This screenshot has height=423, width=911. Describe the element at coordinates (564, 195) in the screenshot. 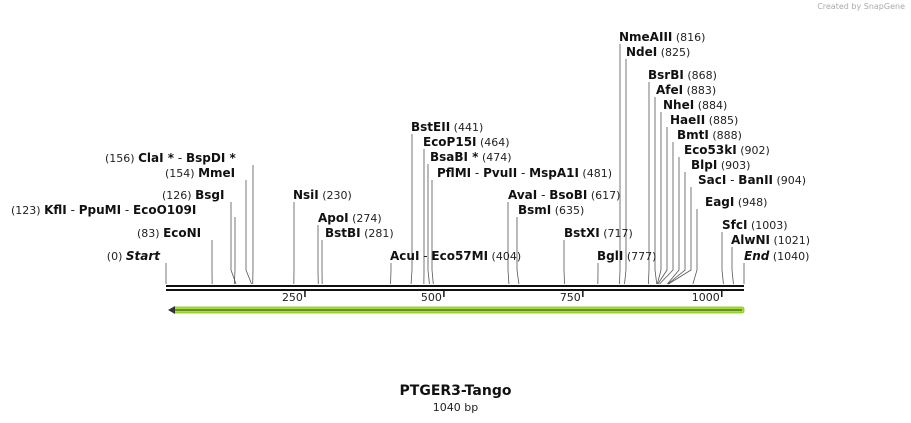

I see `site-label-avai: AvaI - BsoBI (617)` at that location.